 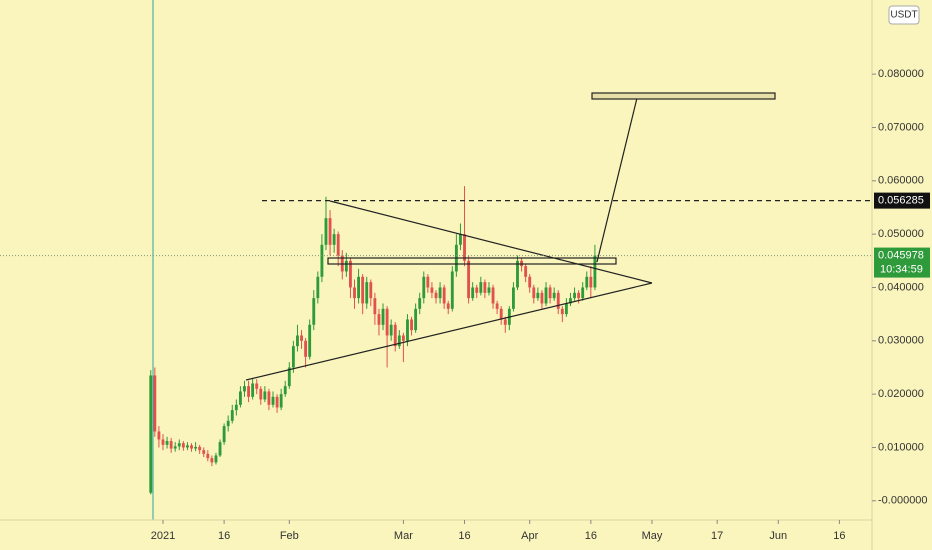 I want to click on y-tick-label: 0.010000, so click(x=901, y=447).